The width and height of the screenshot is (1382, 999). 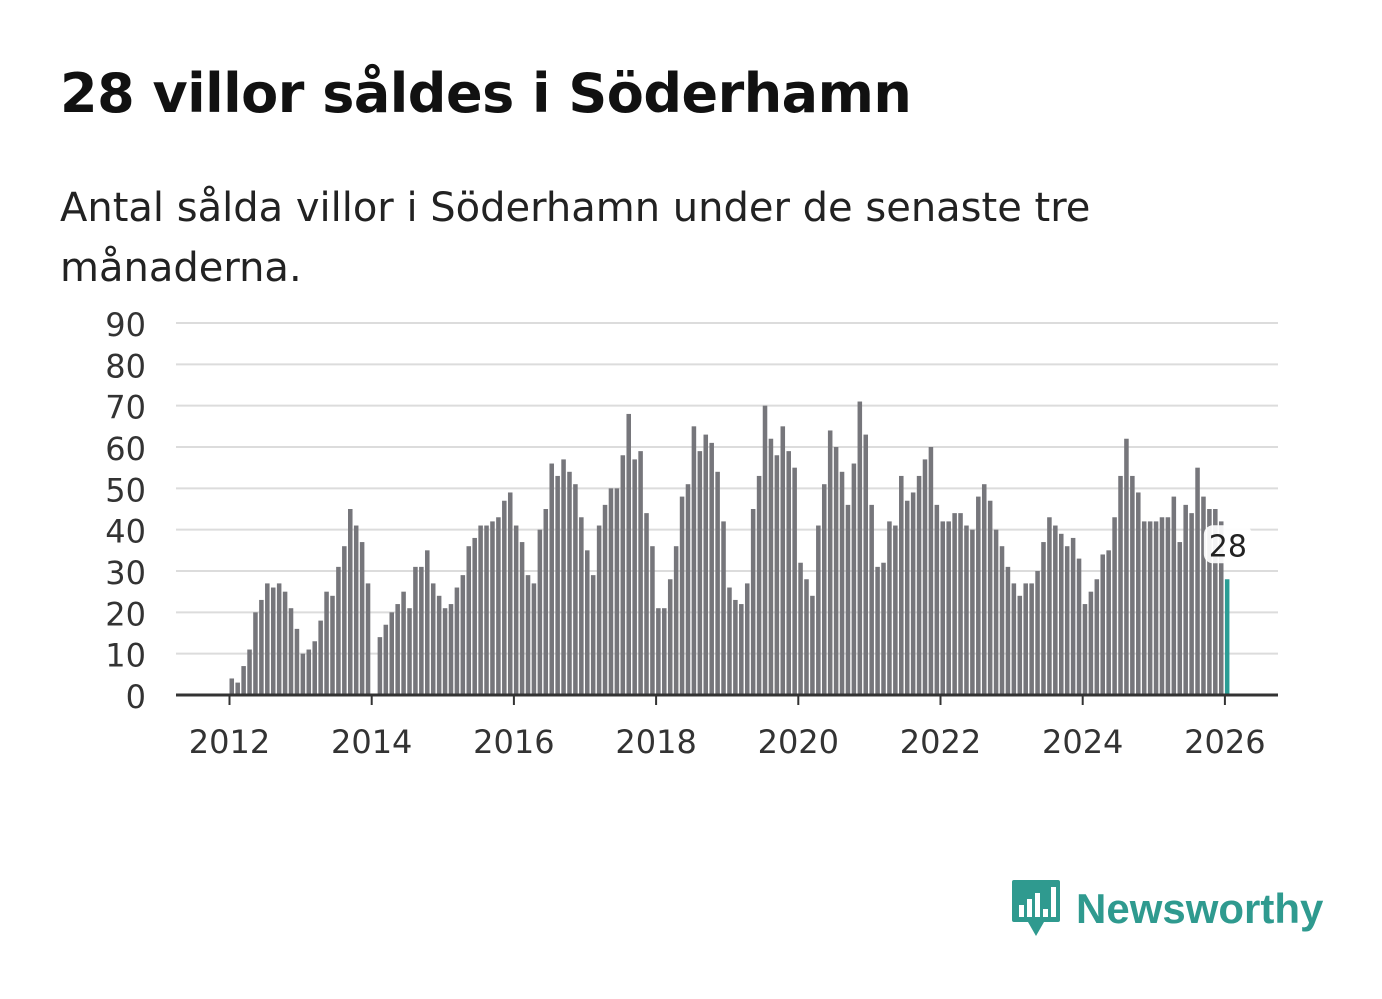 What do you see at coordinates (486, 93) in the screenshot?
I see `chart-title: 28 villor såldes i Söderhamn` at bounding box center [486, 93].